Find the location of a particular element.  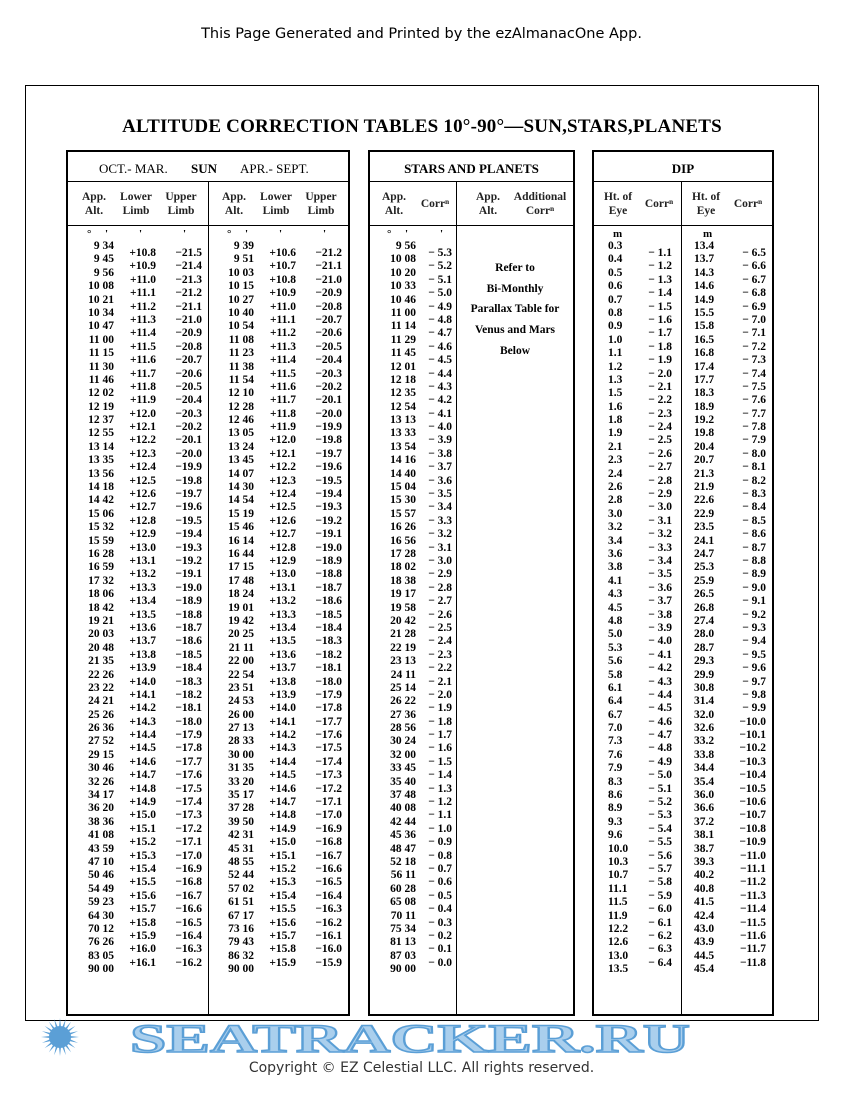

table-cell: +13.0 is located at coordinates (282, 574).